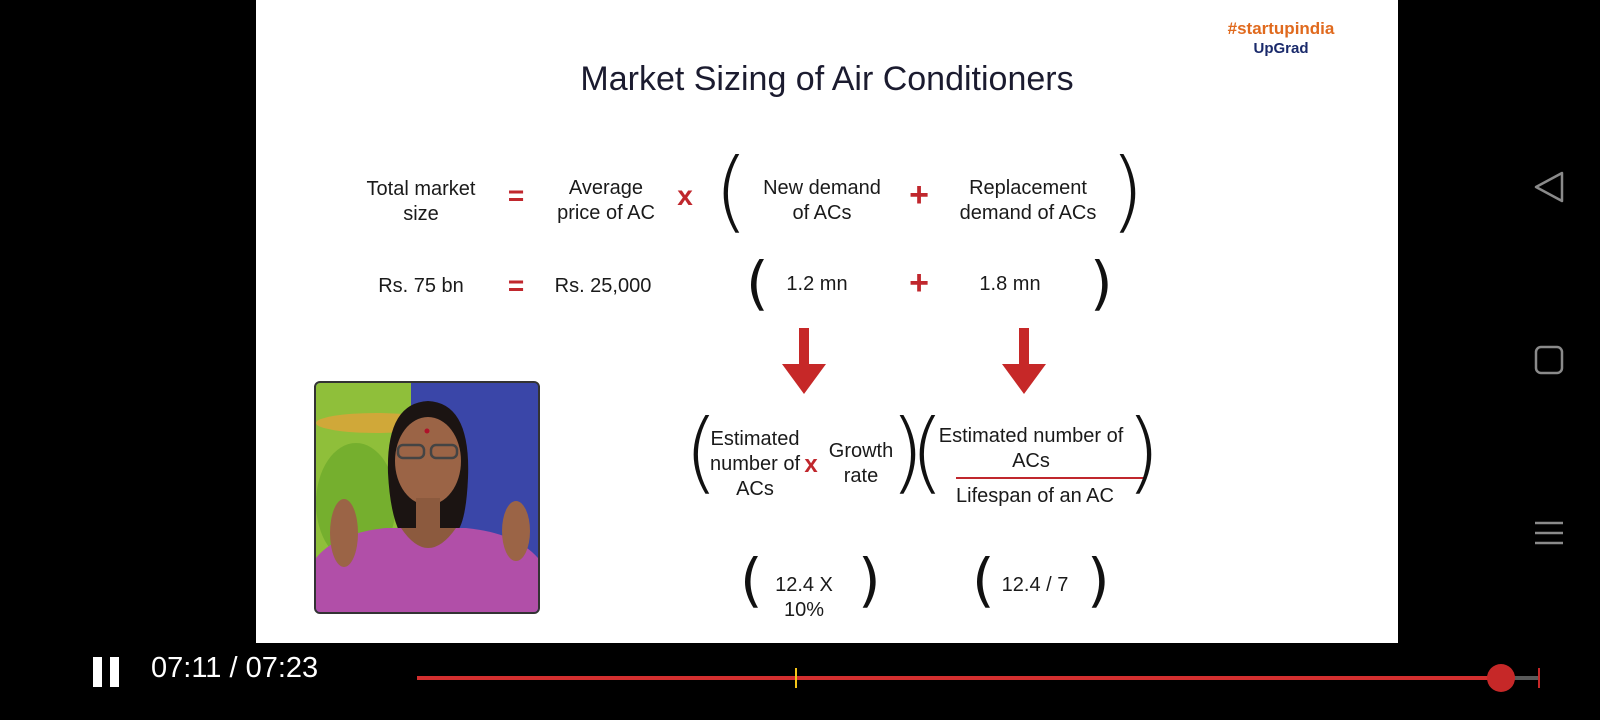  What do you see at coordinates (1028, 200) in the screenshot?
I see `label-replacement-demand: Replacement demand of ACs` at bounding box center [1028, 200].